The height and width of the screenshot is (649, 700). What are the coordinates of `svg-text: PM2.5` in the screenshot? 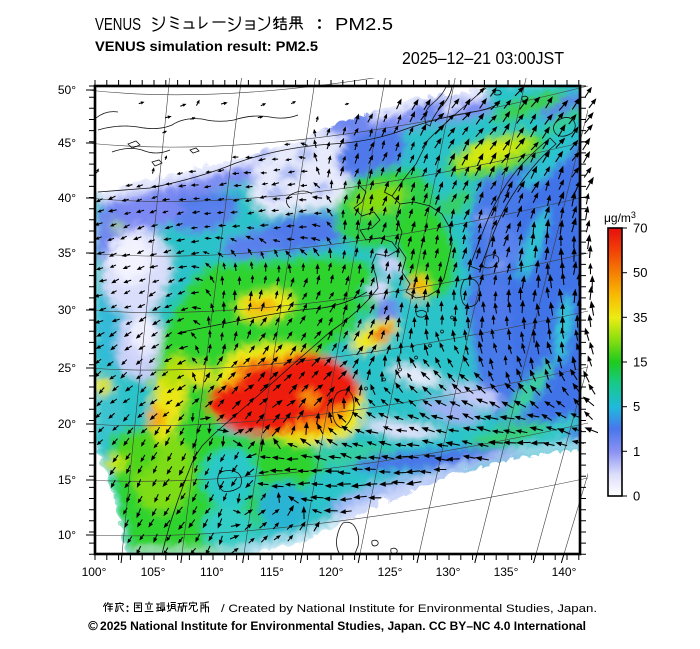 It's located at (364, 24).